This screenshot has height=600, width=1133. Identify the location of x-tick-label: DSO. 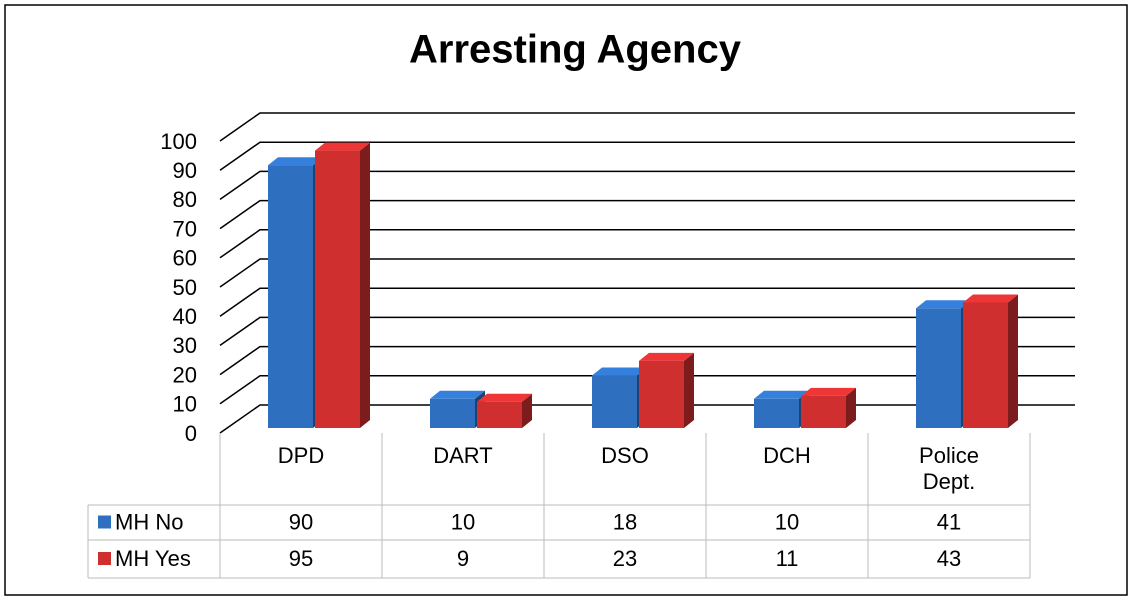
(625, 455).